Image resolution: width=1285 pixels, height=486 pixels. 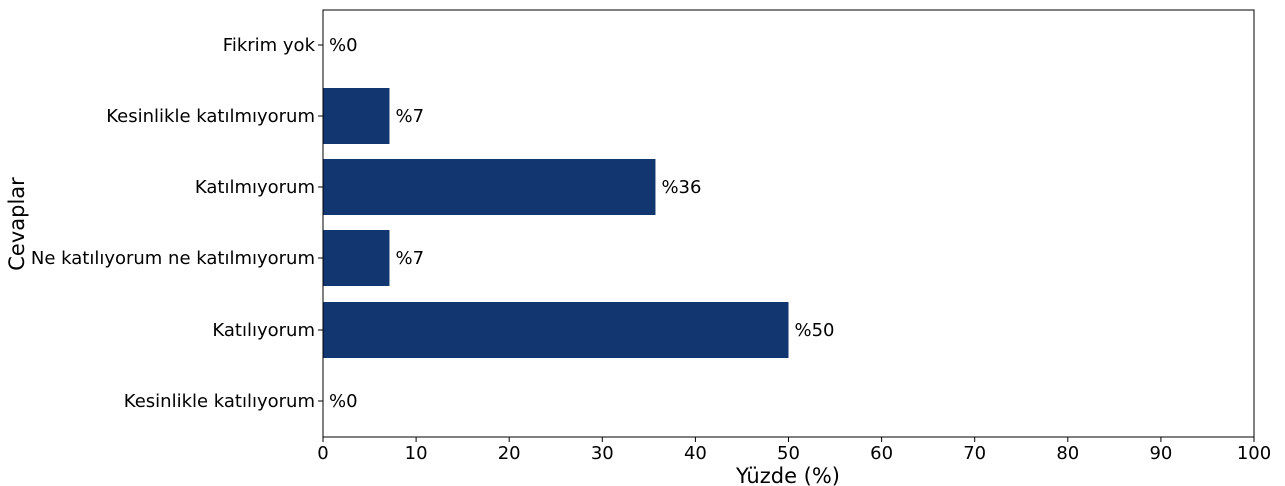 What do you see at coordinates (343, 401) in the screenshot?
I see `data-label-0: %0` at bounding box center [343, 401].